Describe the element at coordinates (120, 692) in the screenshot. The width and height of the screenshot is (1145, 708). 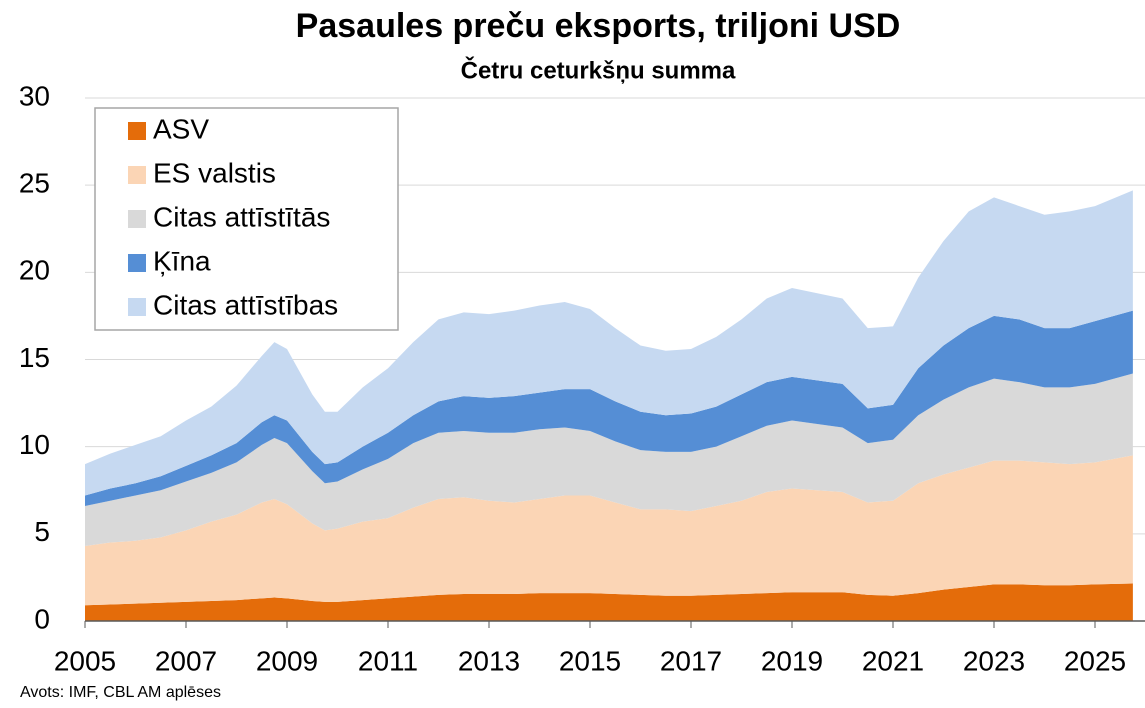
I see `source-note: Avots: IMF, CBL AM aplēses` at that location.